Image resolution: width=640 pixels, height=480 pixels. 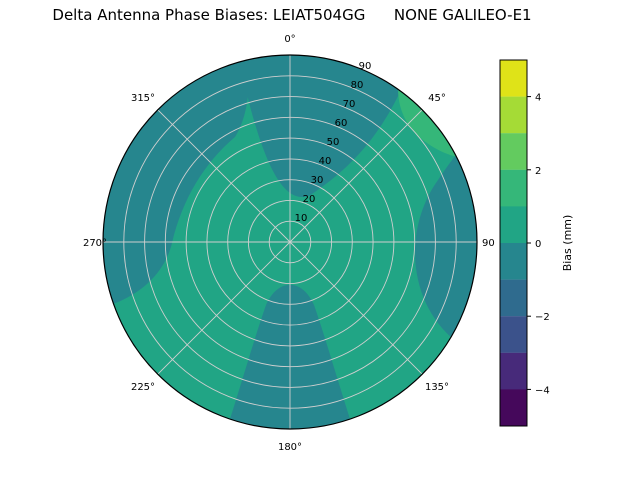 What do you see at coordinates (437, 387) in the screenshot?
I see `angular-tick-label-135: 135°` at bounding box center [437, 387].